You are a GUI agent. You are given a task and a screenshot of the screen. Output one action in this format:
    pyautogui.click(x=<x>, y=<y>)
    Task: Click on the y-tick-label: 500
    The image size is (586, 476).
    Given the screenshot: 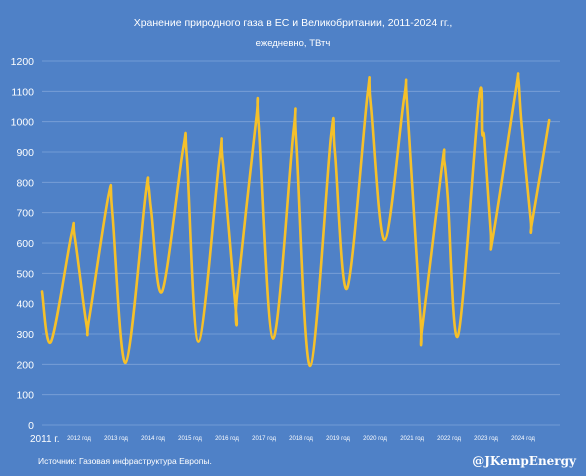 What is the action you would take?
    pyautogui.click(x=25, y=274)
    